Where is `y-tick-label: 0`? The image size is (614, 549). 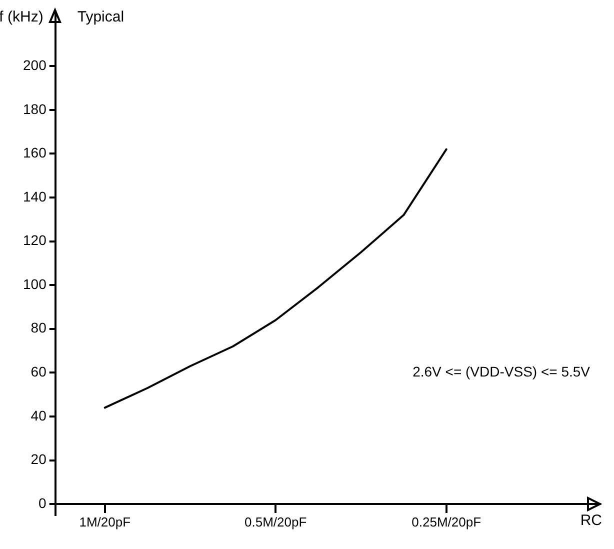 y-tick-label: 0 is located at coordinates (42, 502).